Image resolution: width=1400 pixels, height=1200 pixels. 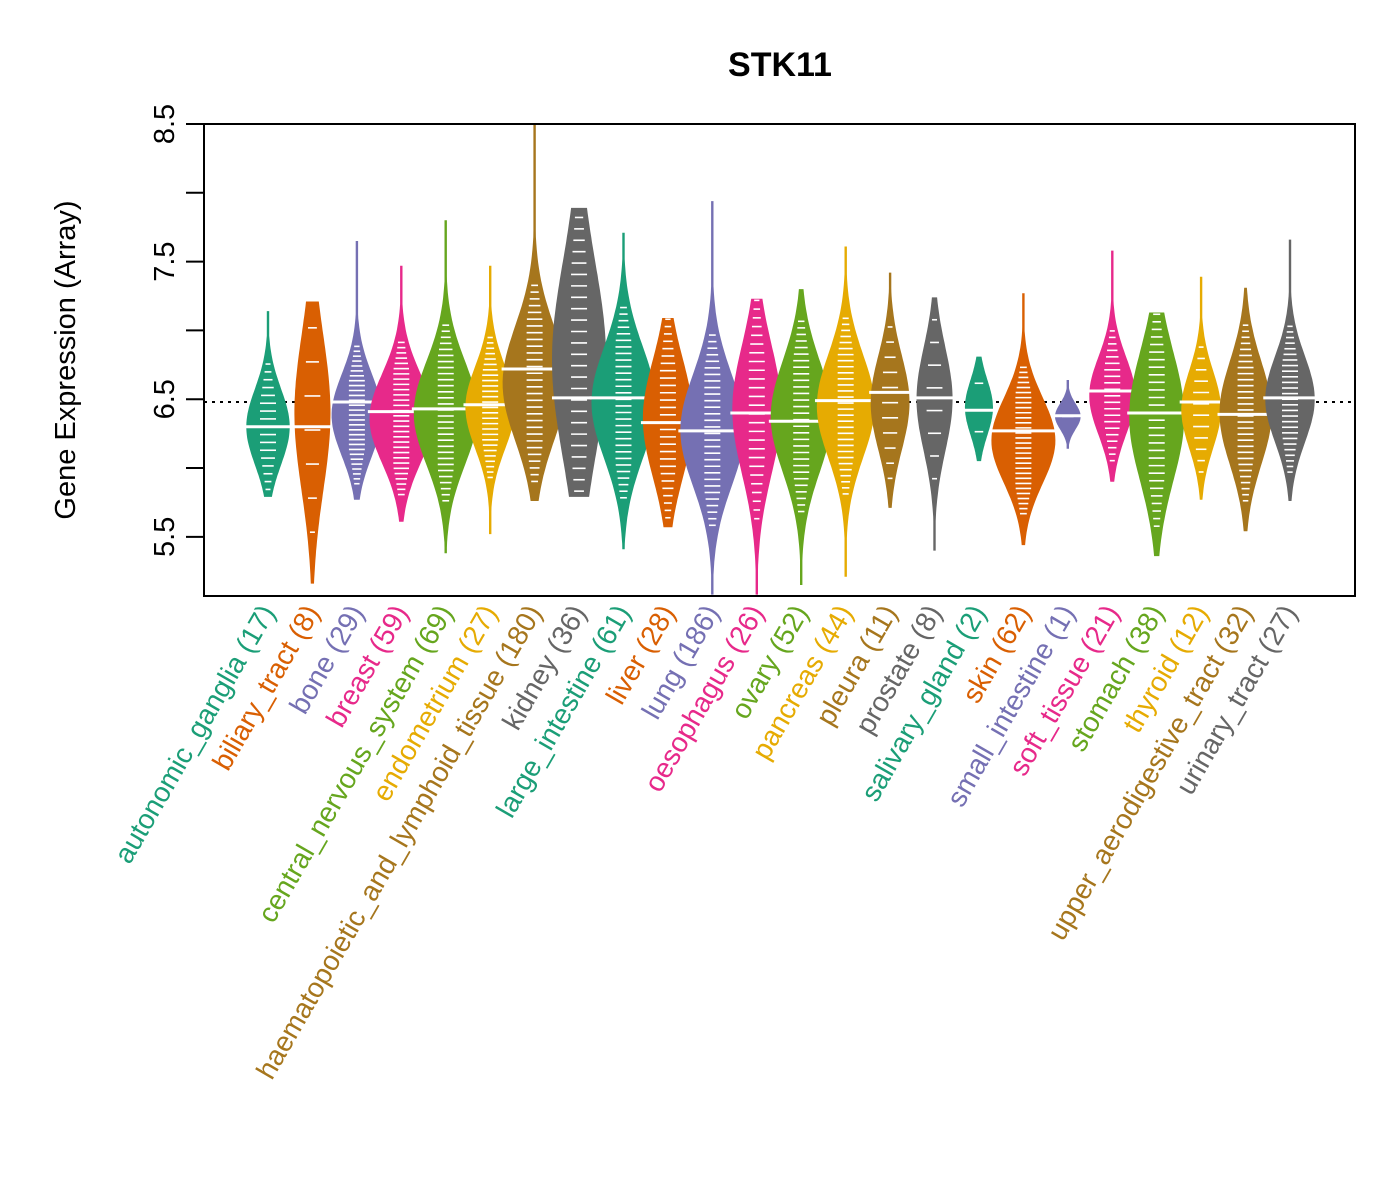 I want to click on y-tick-label: 8.5, so click(x=165, y=124).